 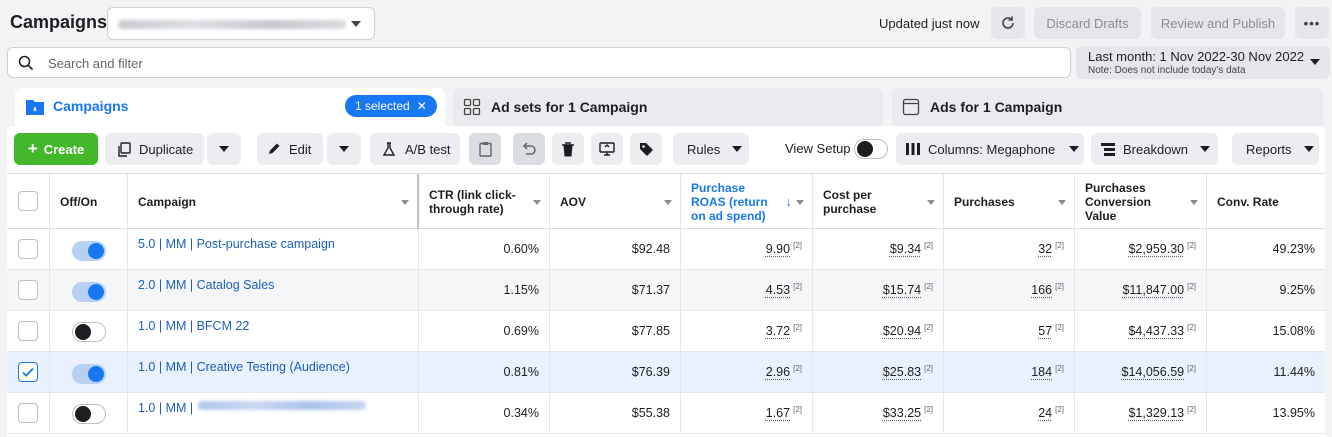 What do you see at coordinates (878, 201) in the screenshot?
I see `col-header-cost-per-purchase: Cost per purchase` at bounding box center [878, 201].